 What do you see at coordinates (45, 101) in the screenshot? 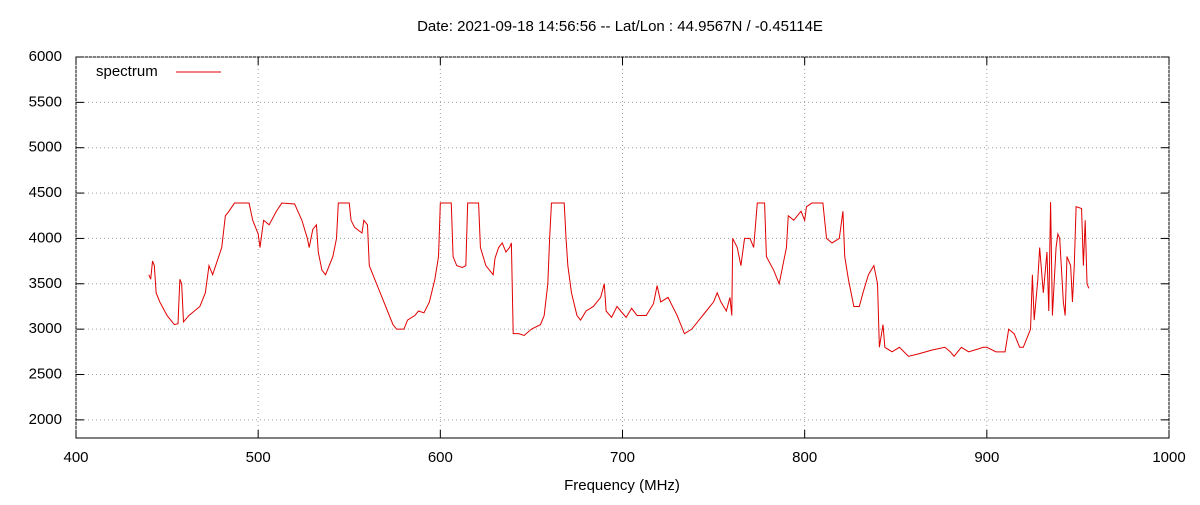
I see `y-tick-label: 5500` at bounding box center [45, 101].